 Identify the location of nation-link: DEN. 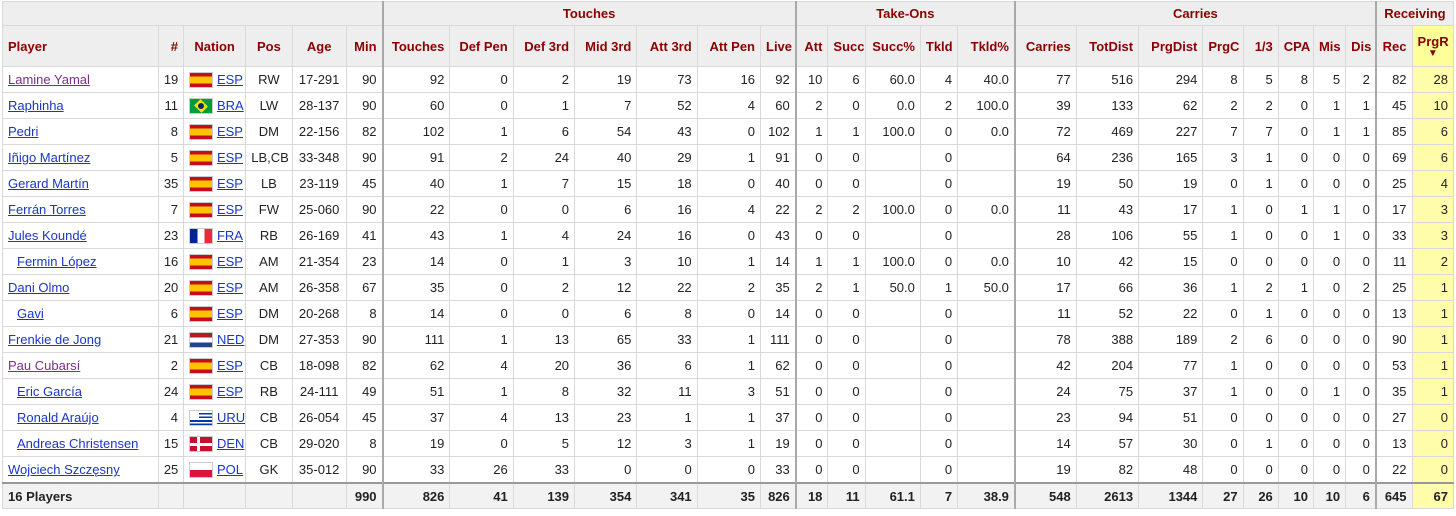
(230, 443).